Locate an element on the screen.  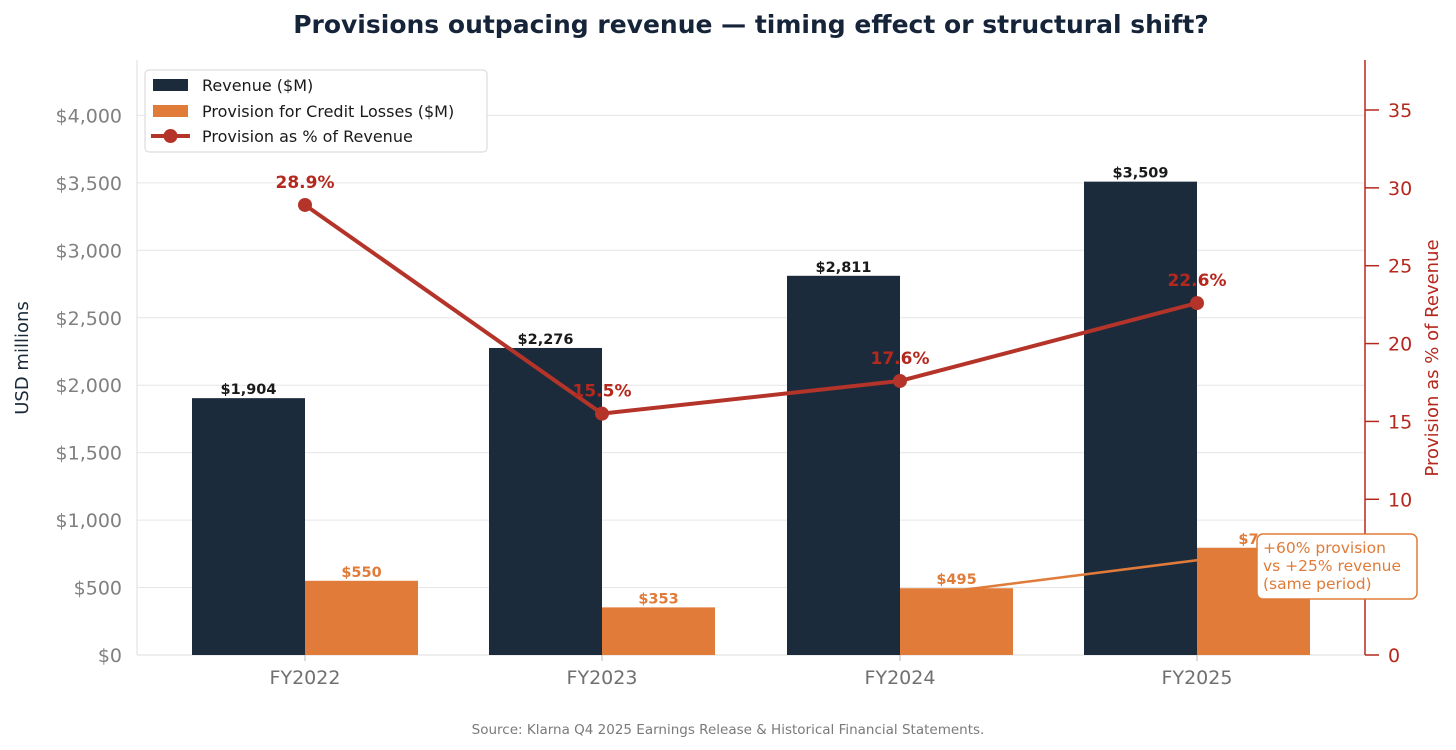
y-tick-label-left: $1,500 is located at coordinates (89, 454).